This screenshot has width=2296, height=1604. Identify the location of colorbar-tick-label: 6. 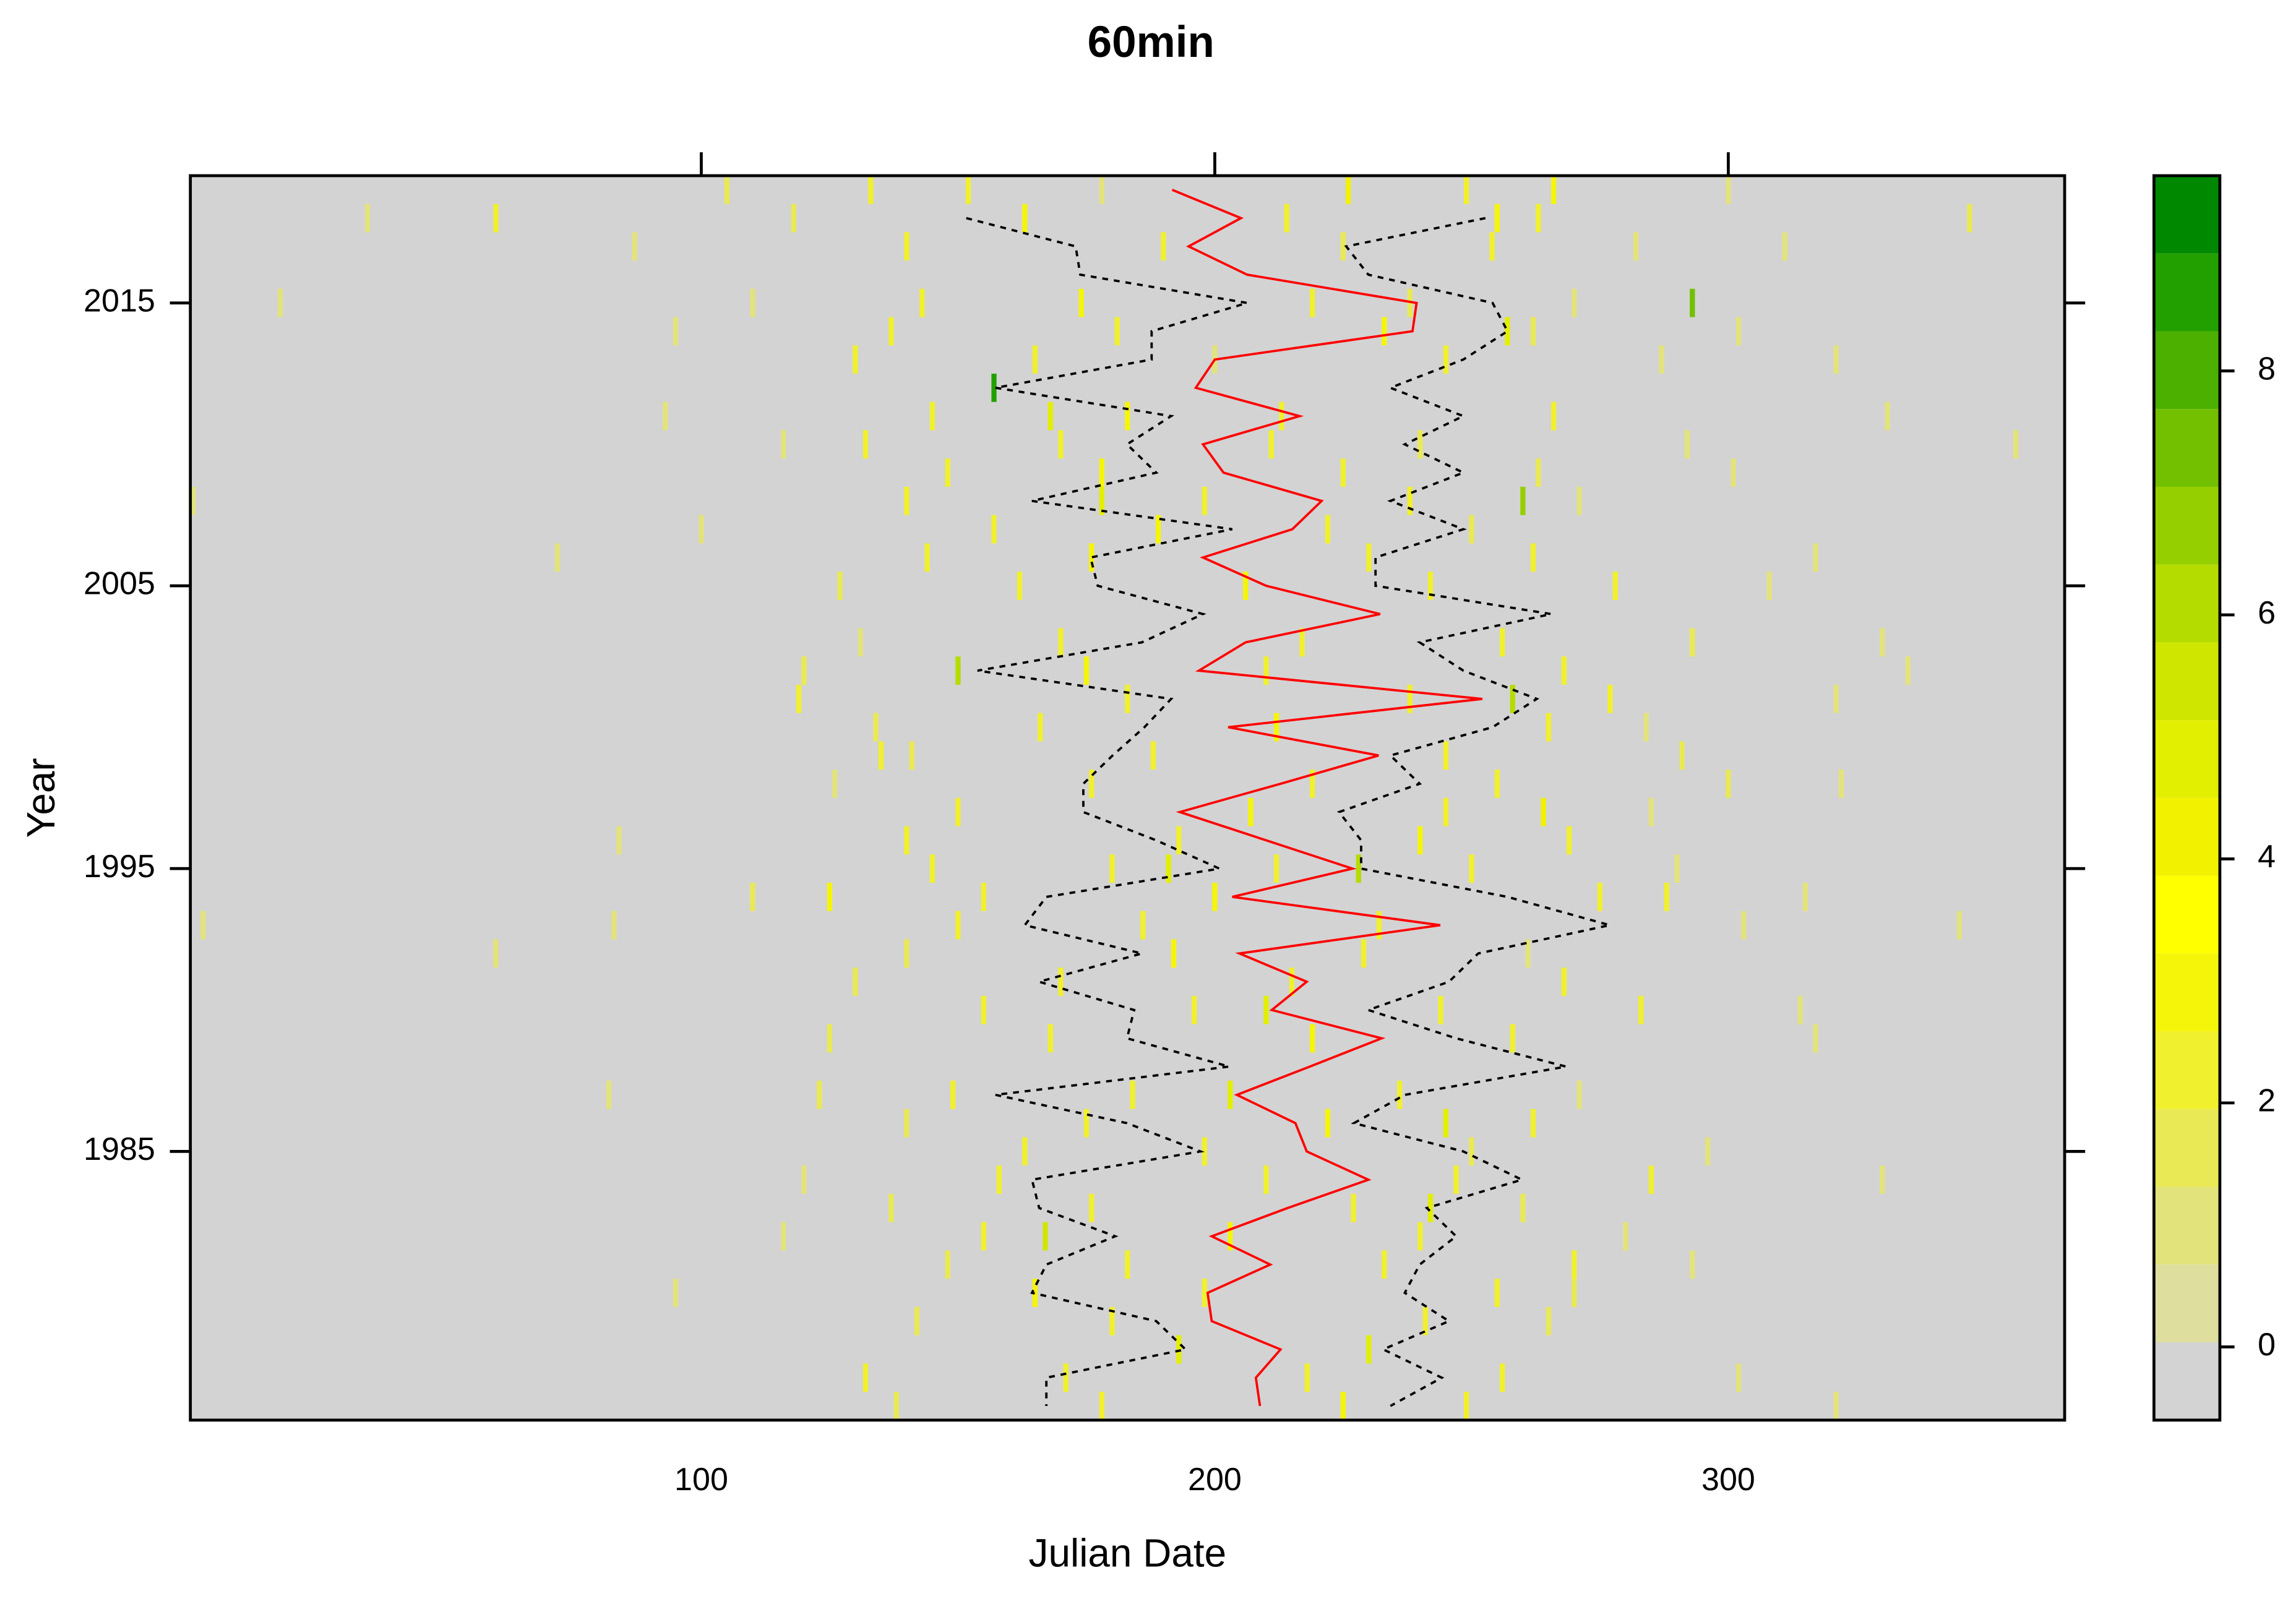
(2267, 613).